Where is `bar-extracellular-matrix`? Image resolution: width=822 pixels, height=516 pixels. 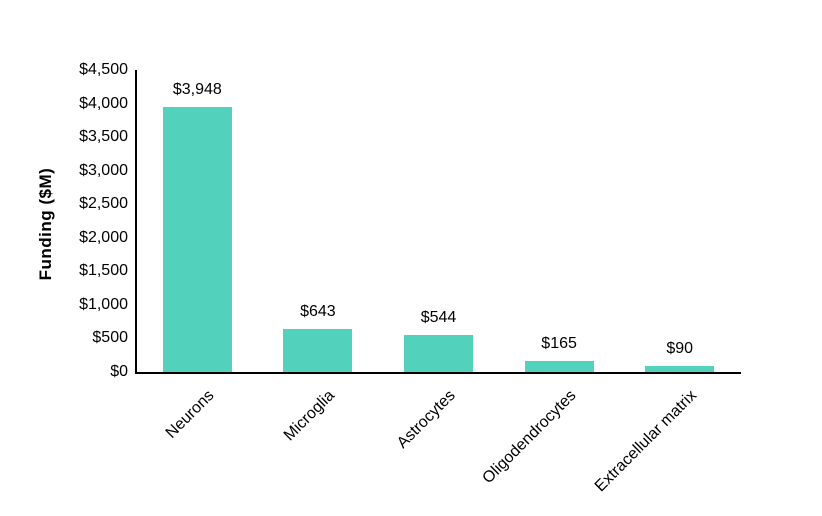 bar-extracellular-matrix is located at coordinates (680, 368).